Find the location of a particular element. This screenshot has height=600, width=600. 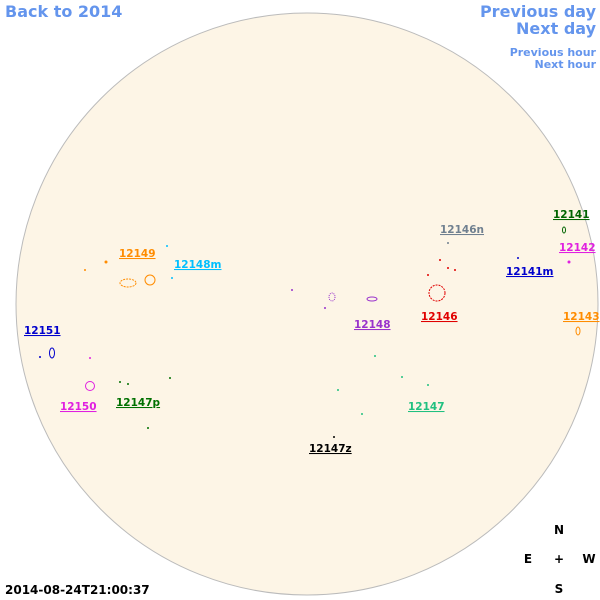

region-label: 12149 is located at coordinates (137, 254).